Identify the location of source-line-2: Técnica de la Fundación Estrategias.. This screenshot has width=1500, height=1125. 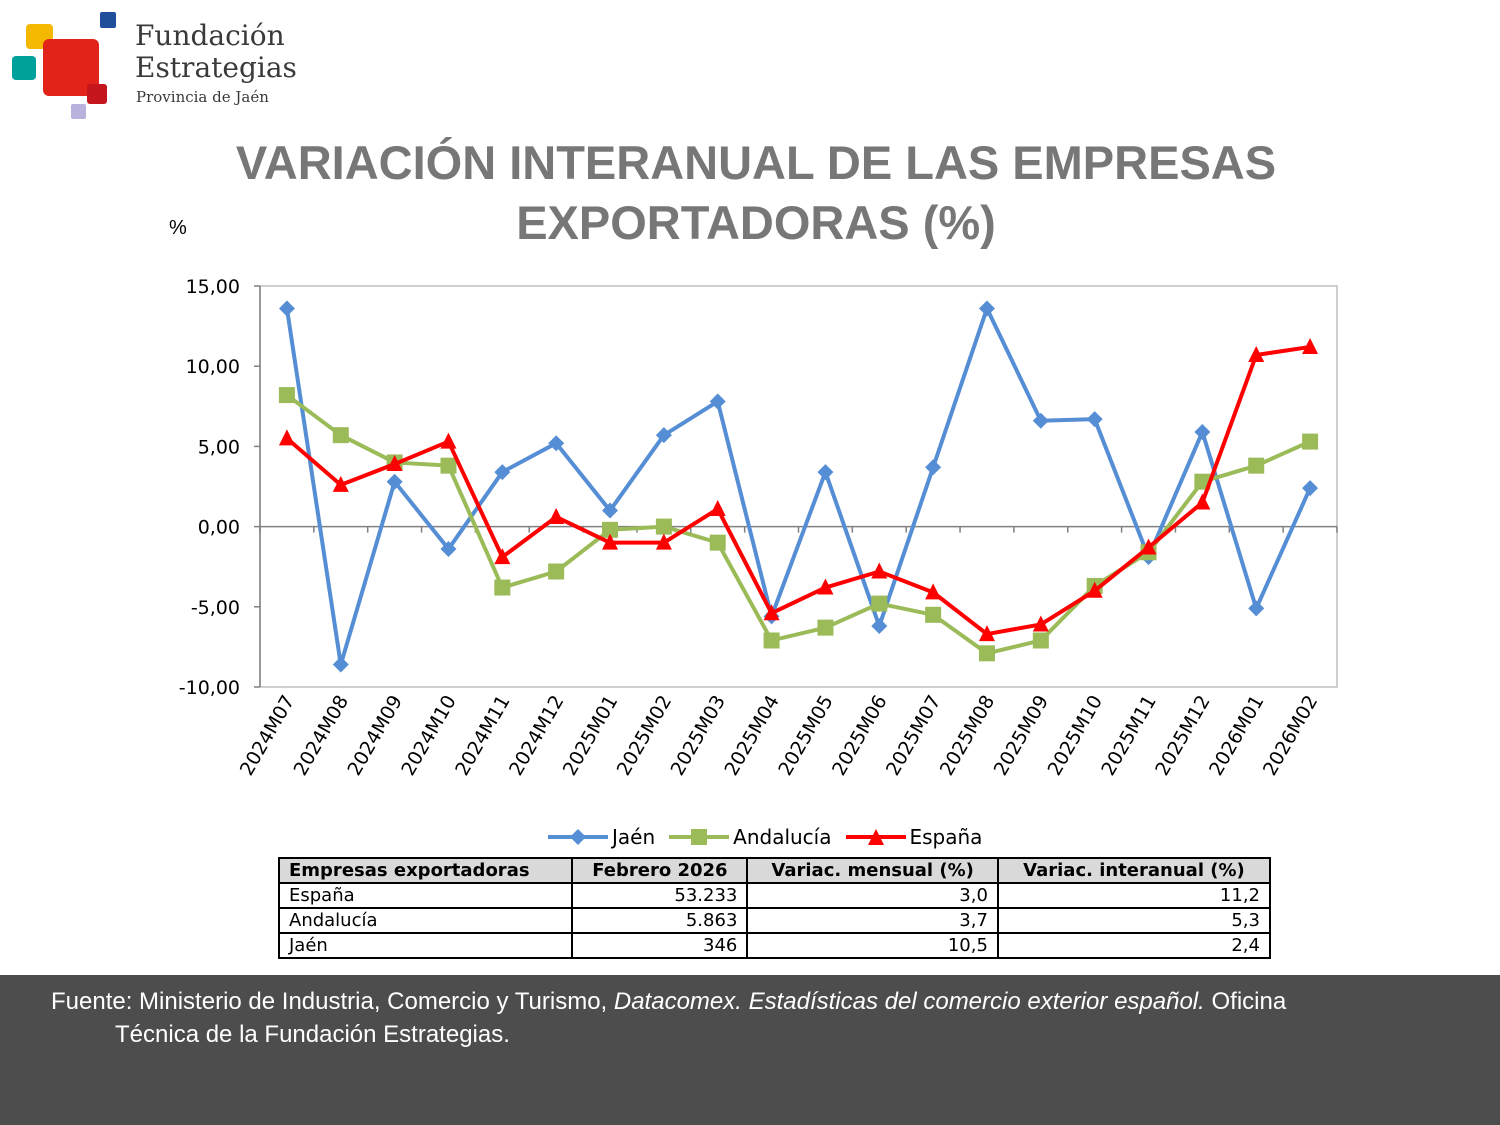
(312, 1034).